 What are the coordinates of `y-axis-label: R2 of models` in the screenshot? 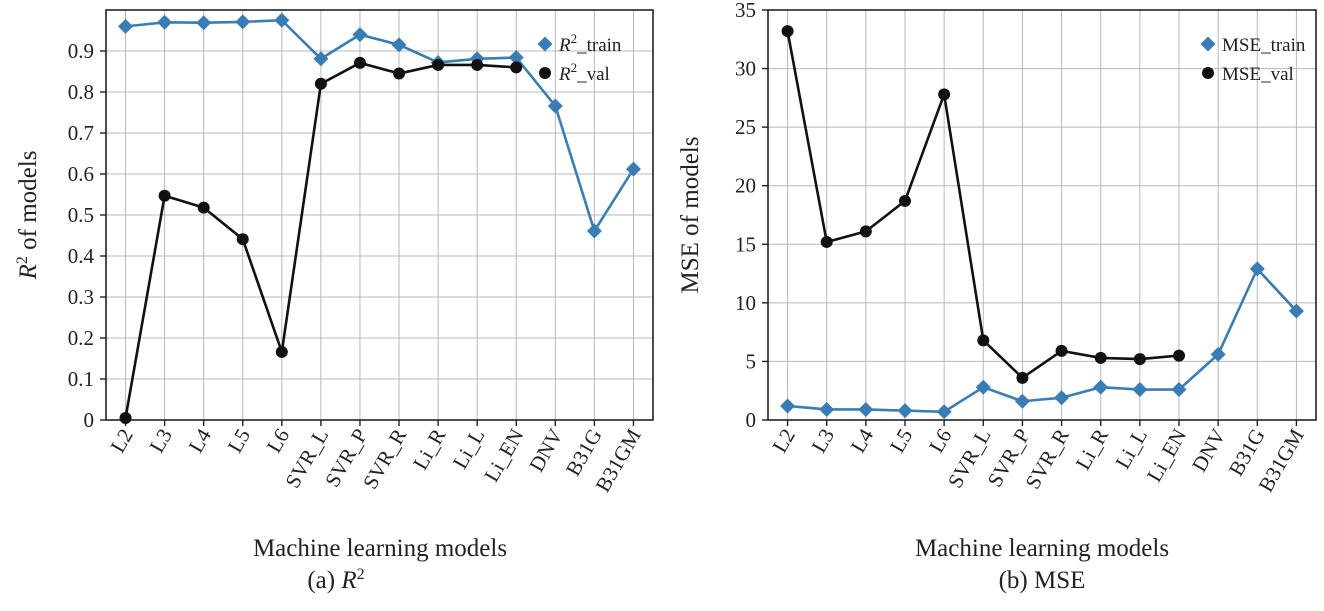 It's located at (28, 216).